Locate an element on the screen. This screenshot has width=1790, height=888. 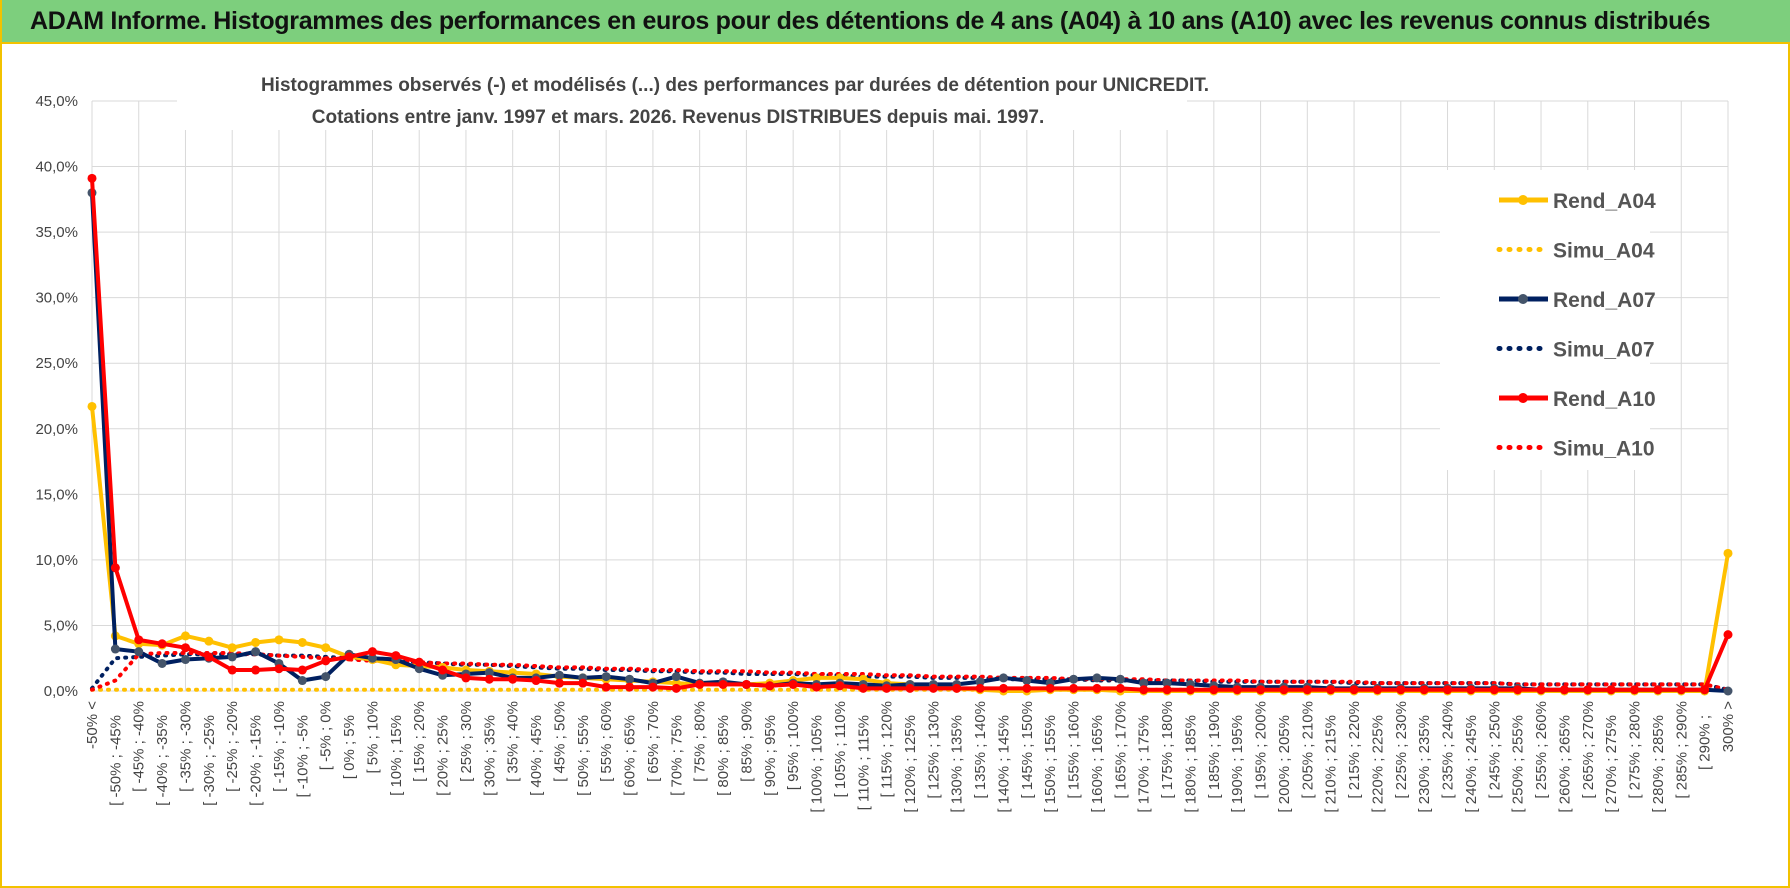
x-tick-label: [ 100% ; 105% is located at coordinates (817, 764).